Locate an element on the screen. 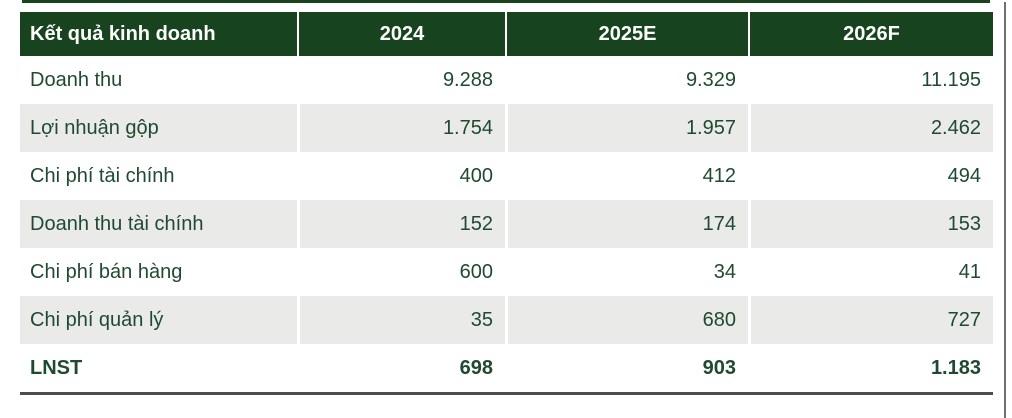 This screenshot has width=1012, height=418. value-cell: 903 is located at coordinates (626, 368).